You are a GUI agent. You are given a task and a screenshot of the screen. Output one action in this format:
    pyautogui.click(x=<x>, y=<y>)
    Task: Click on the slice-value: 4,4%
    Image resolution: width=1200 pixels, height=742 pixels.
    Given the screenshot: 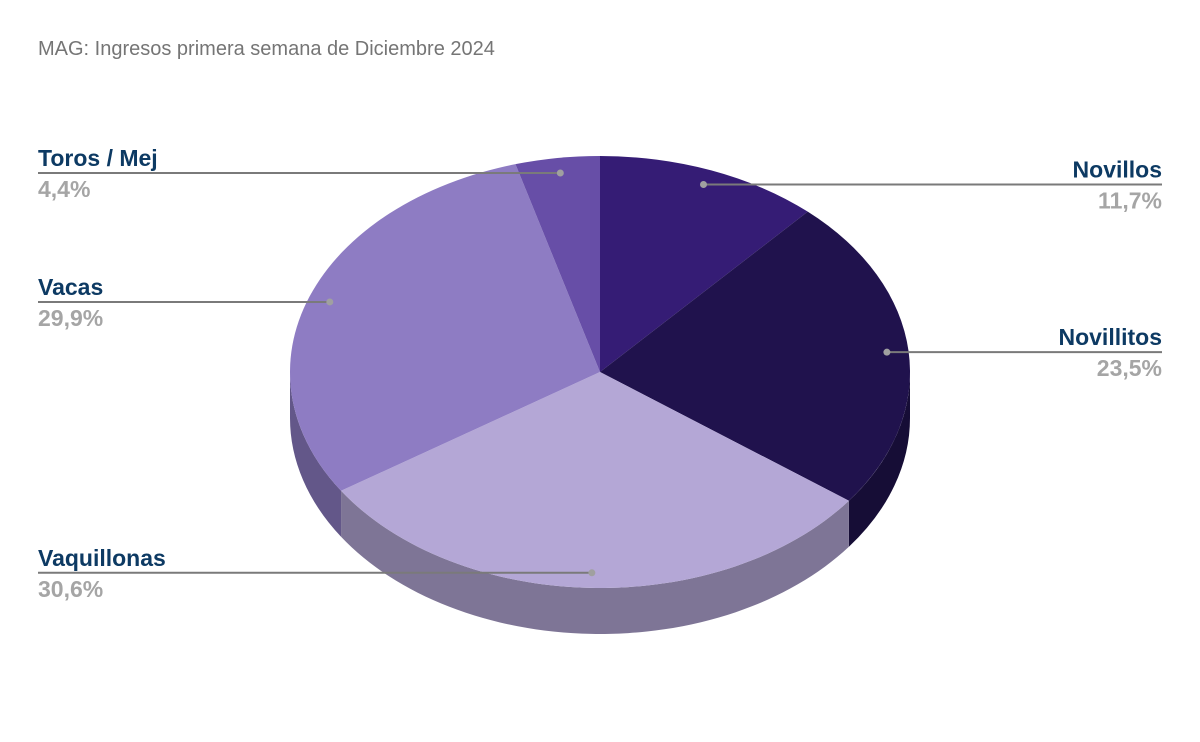 What is the action you would take?
    pyautogui.click(x=64, y=189)
    